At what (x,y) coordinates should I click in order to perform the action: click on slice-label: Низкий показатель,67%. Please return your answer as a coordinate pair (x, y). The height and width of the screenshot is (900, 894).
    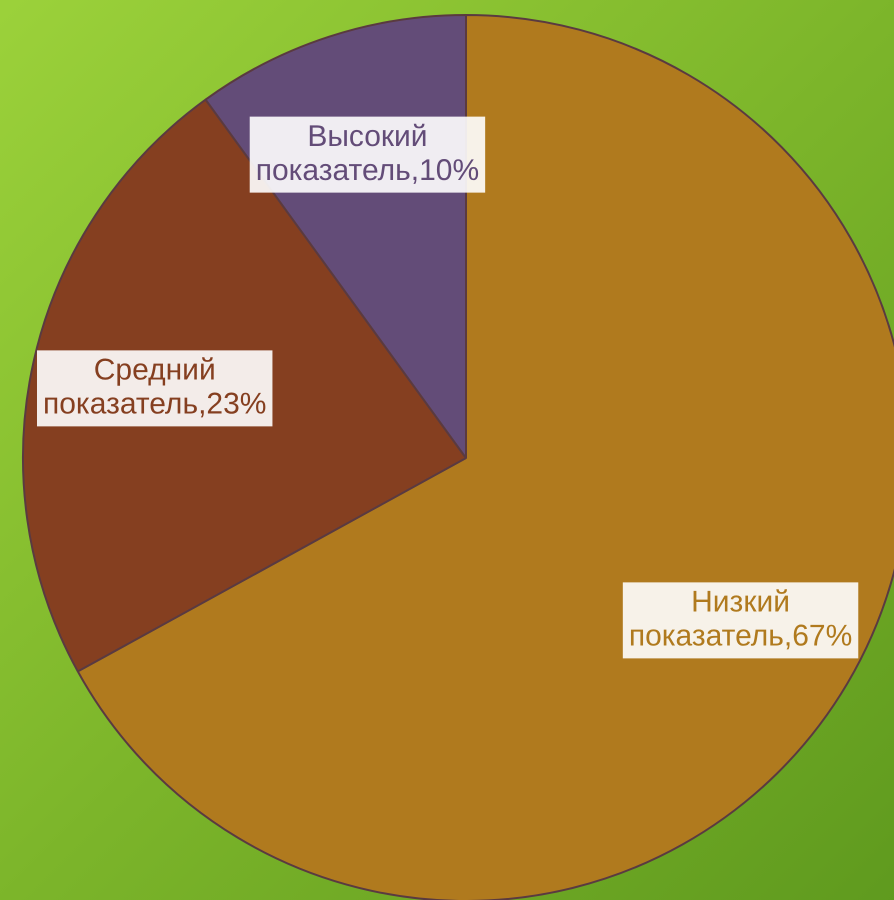
    Looking at the image, I should click on (740, 619).